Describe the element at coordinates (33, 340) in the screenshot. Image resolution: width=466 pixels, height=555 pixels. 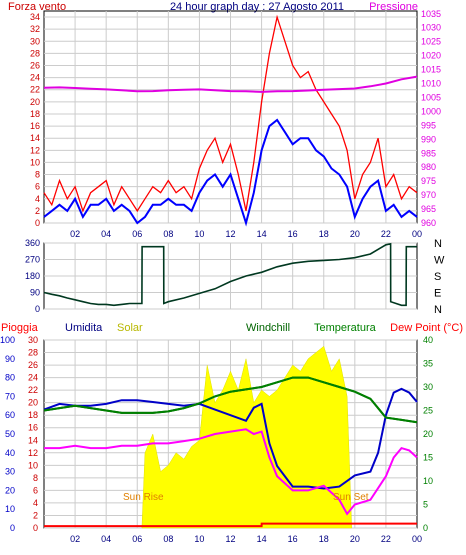
I see `rain-y-tick-label: 30` at that location.